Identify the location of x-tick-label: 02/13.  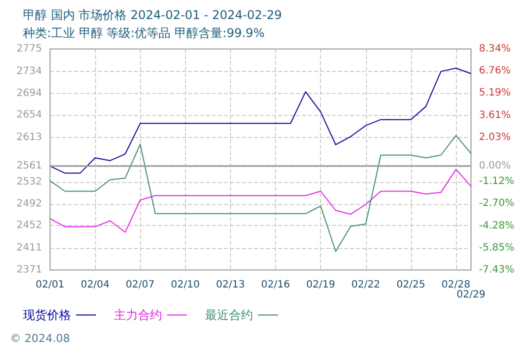
(230, 285).